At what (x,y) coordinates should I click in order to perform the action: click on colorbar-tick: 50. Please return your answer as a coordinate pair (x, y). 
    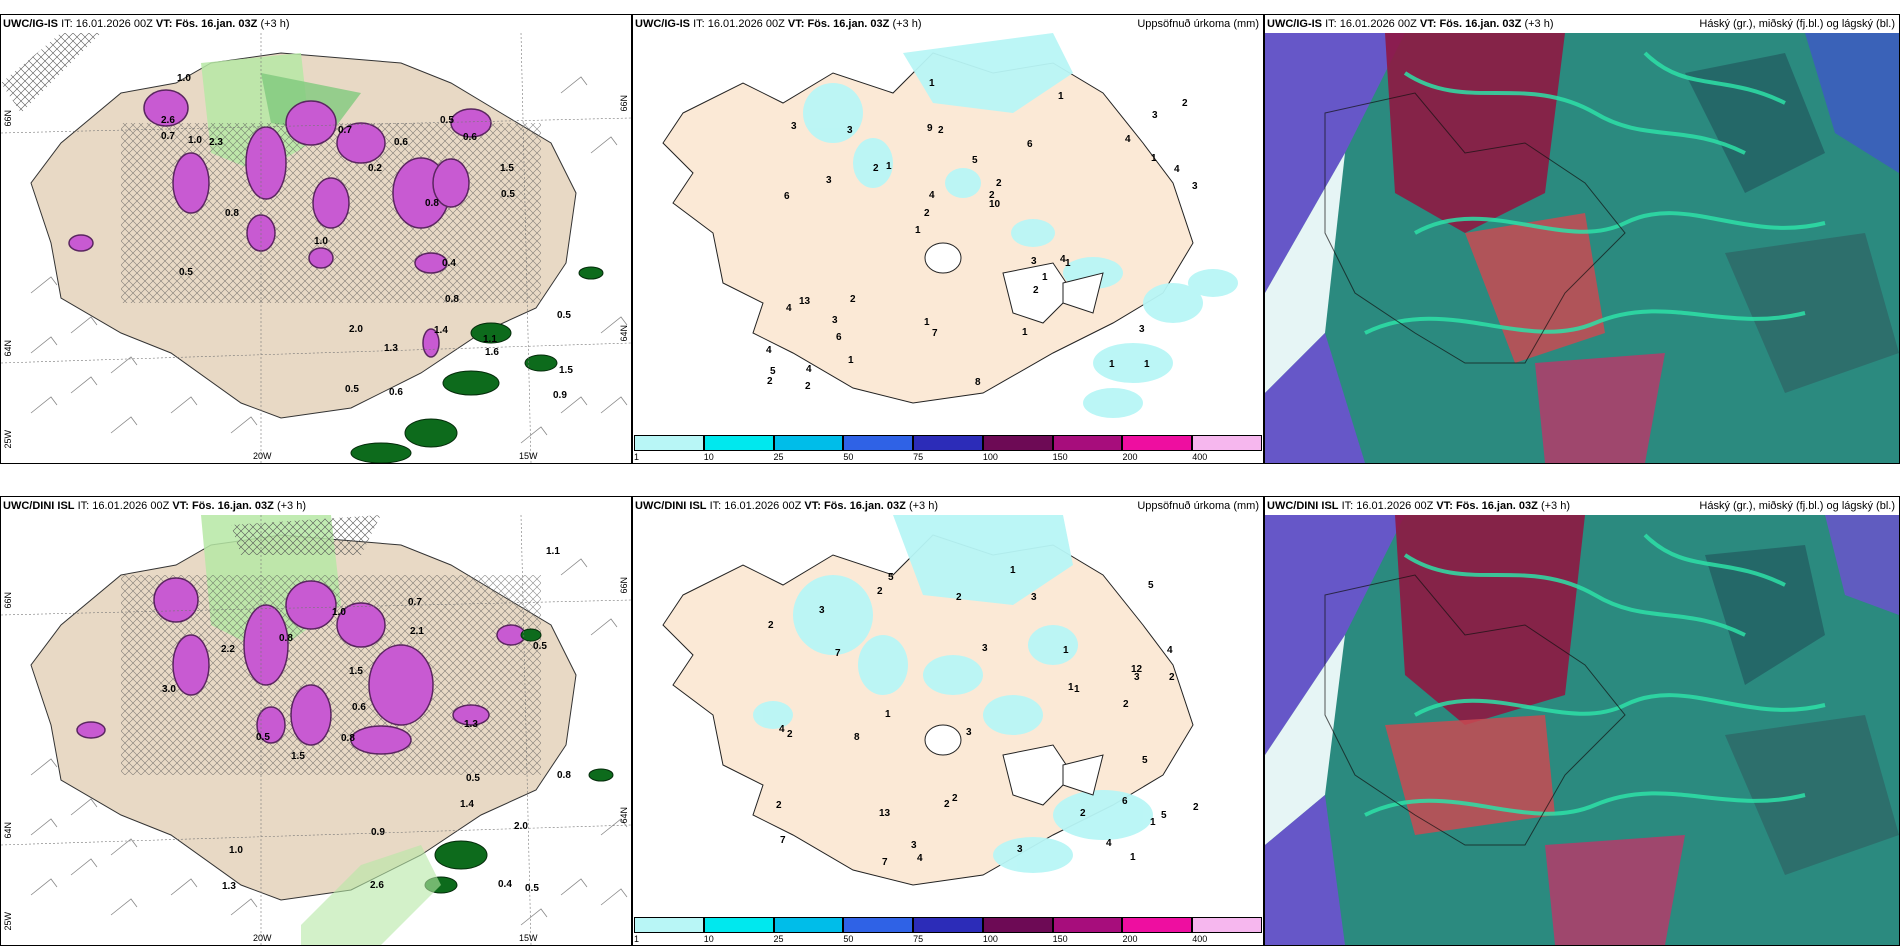
    Looking at the image, I should click on (848, 939).